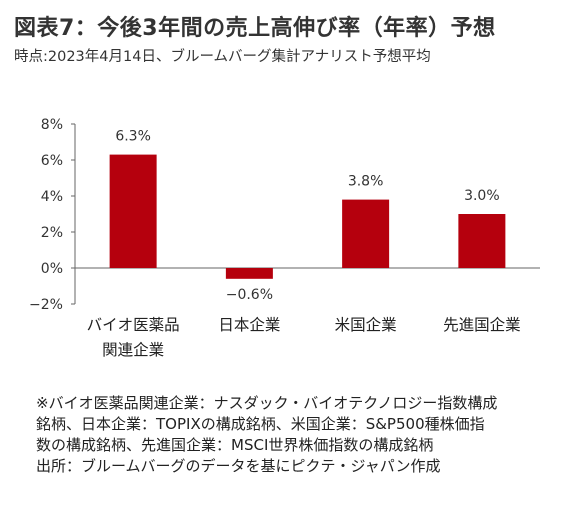 This screenshot has height=518, width=564. Describe the element at coordinates (482, 196) in the screenshot. I see `data-label: 3.0%` at that location.